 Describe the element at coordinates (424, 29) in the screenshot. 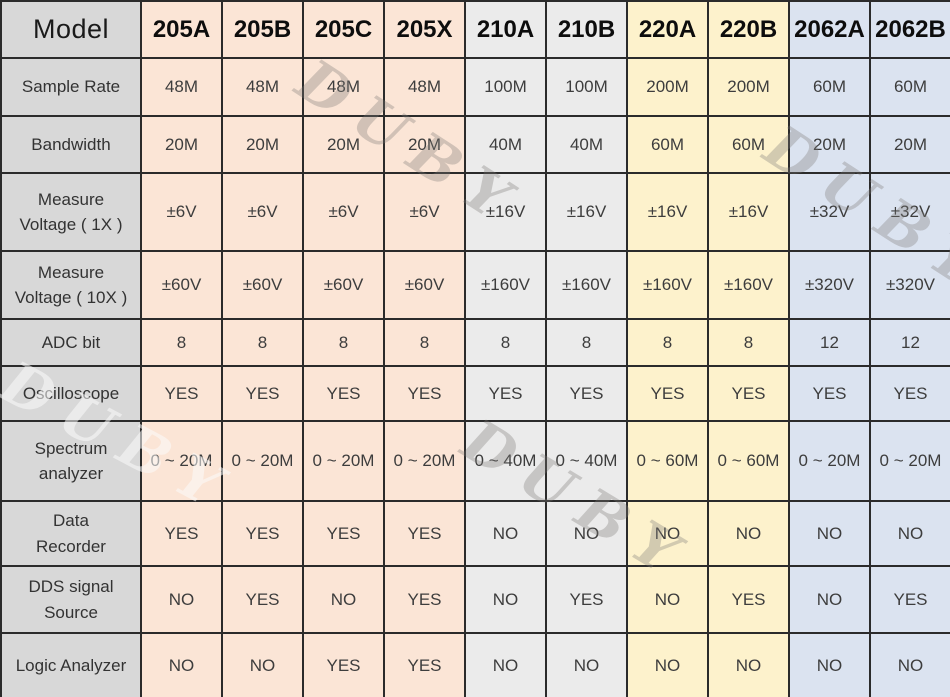

I see `column-header-205x: 205X` at that location.